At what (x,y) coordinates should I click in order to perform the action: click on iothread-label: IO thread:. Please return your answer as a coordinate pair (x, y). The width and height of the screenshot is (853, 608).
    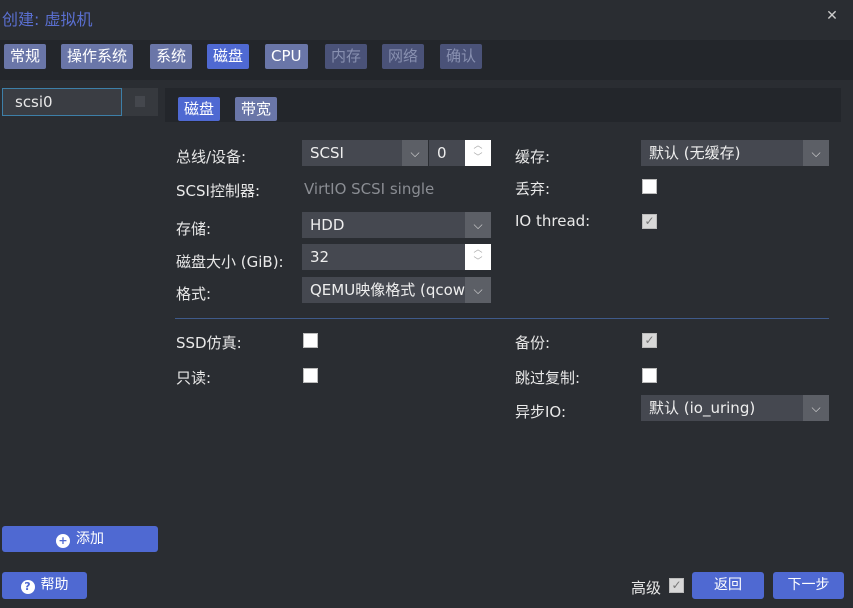
    Looking at the image, I should click on (553, 221).